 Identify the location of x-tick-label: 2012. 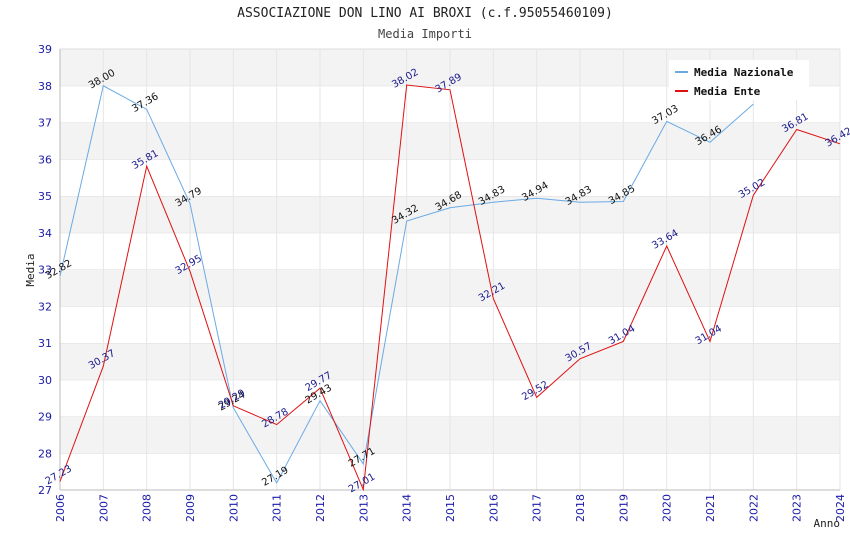
(320, 508).